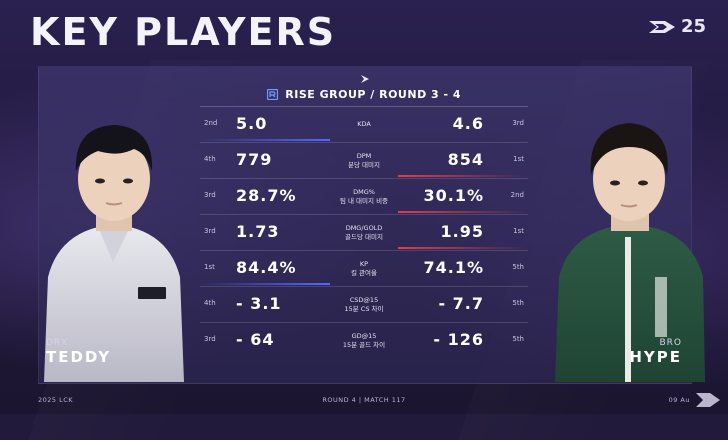 This screenshot has height=440, width=728. I want to click on footer-league: 2025 LCK, so click(56, 400).